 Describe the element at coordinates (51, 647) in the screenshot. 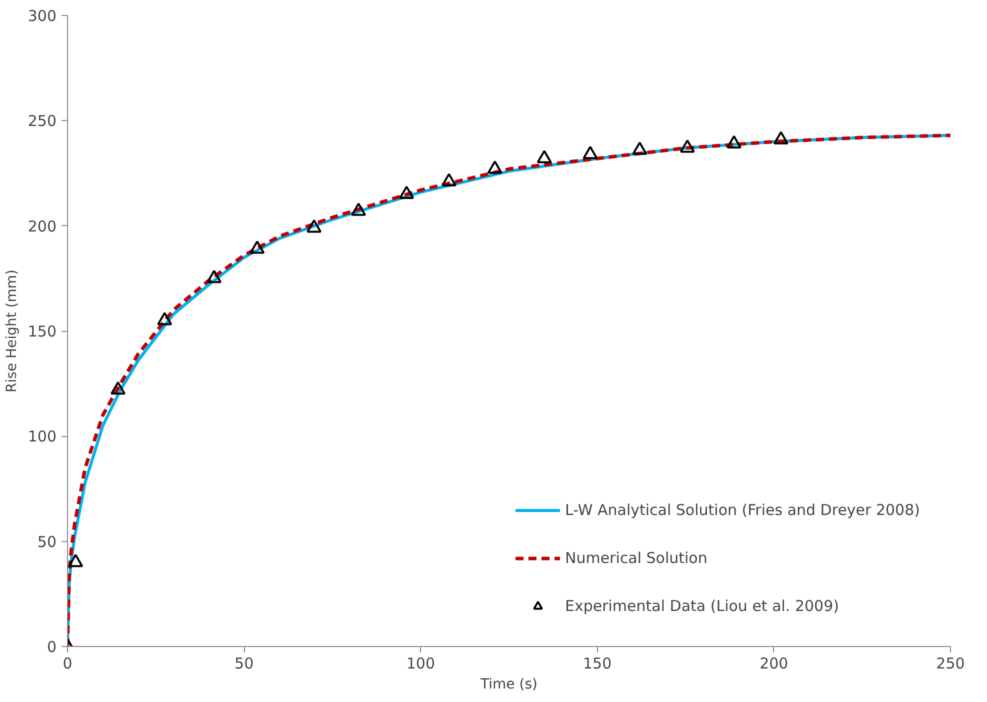

I see `y-tick-label: 0` at that location.